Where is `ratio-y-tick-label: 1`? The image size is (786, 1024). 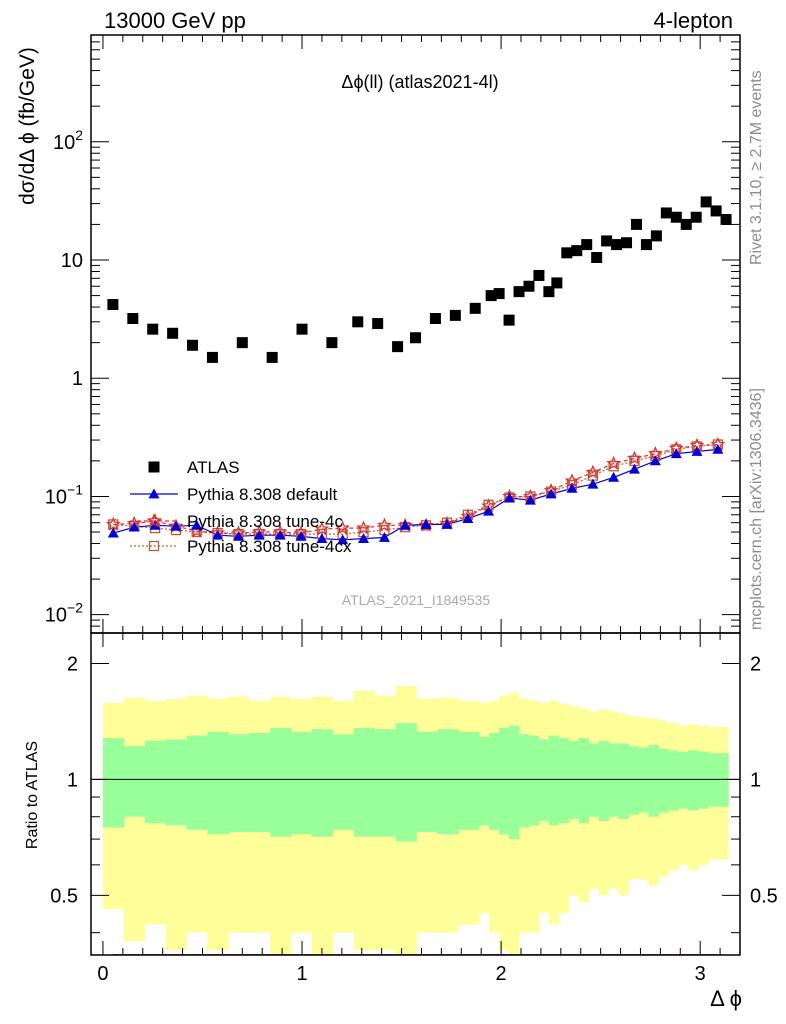
ratio-y-tick-label: 1 is located at coordinates (72, 780).